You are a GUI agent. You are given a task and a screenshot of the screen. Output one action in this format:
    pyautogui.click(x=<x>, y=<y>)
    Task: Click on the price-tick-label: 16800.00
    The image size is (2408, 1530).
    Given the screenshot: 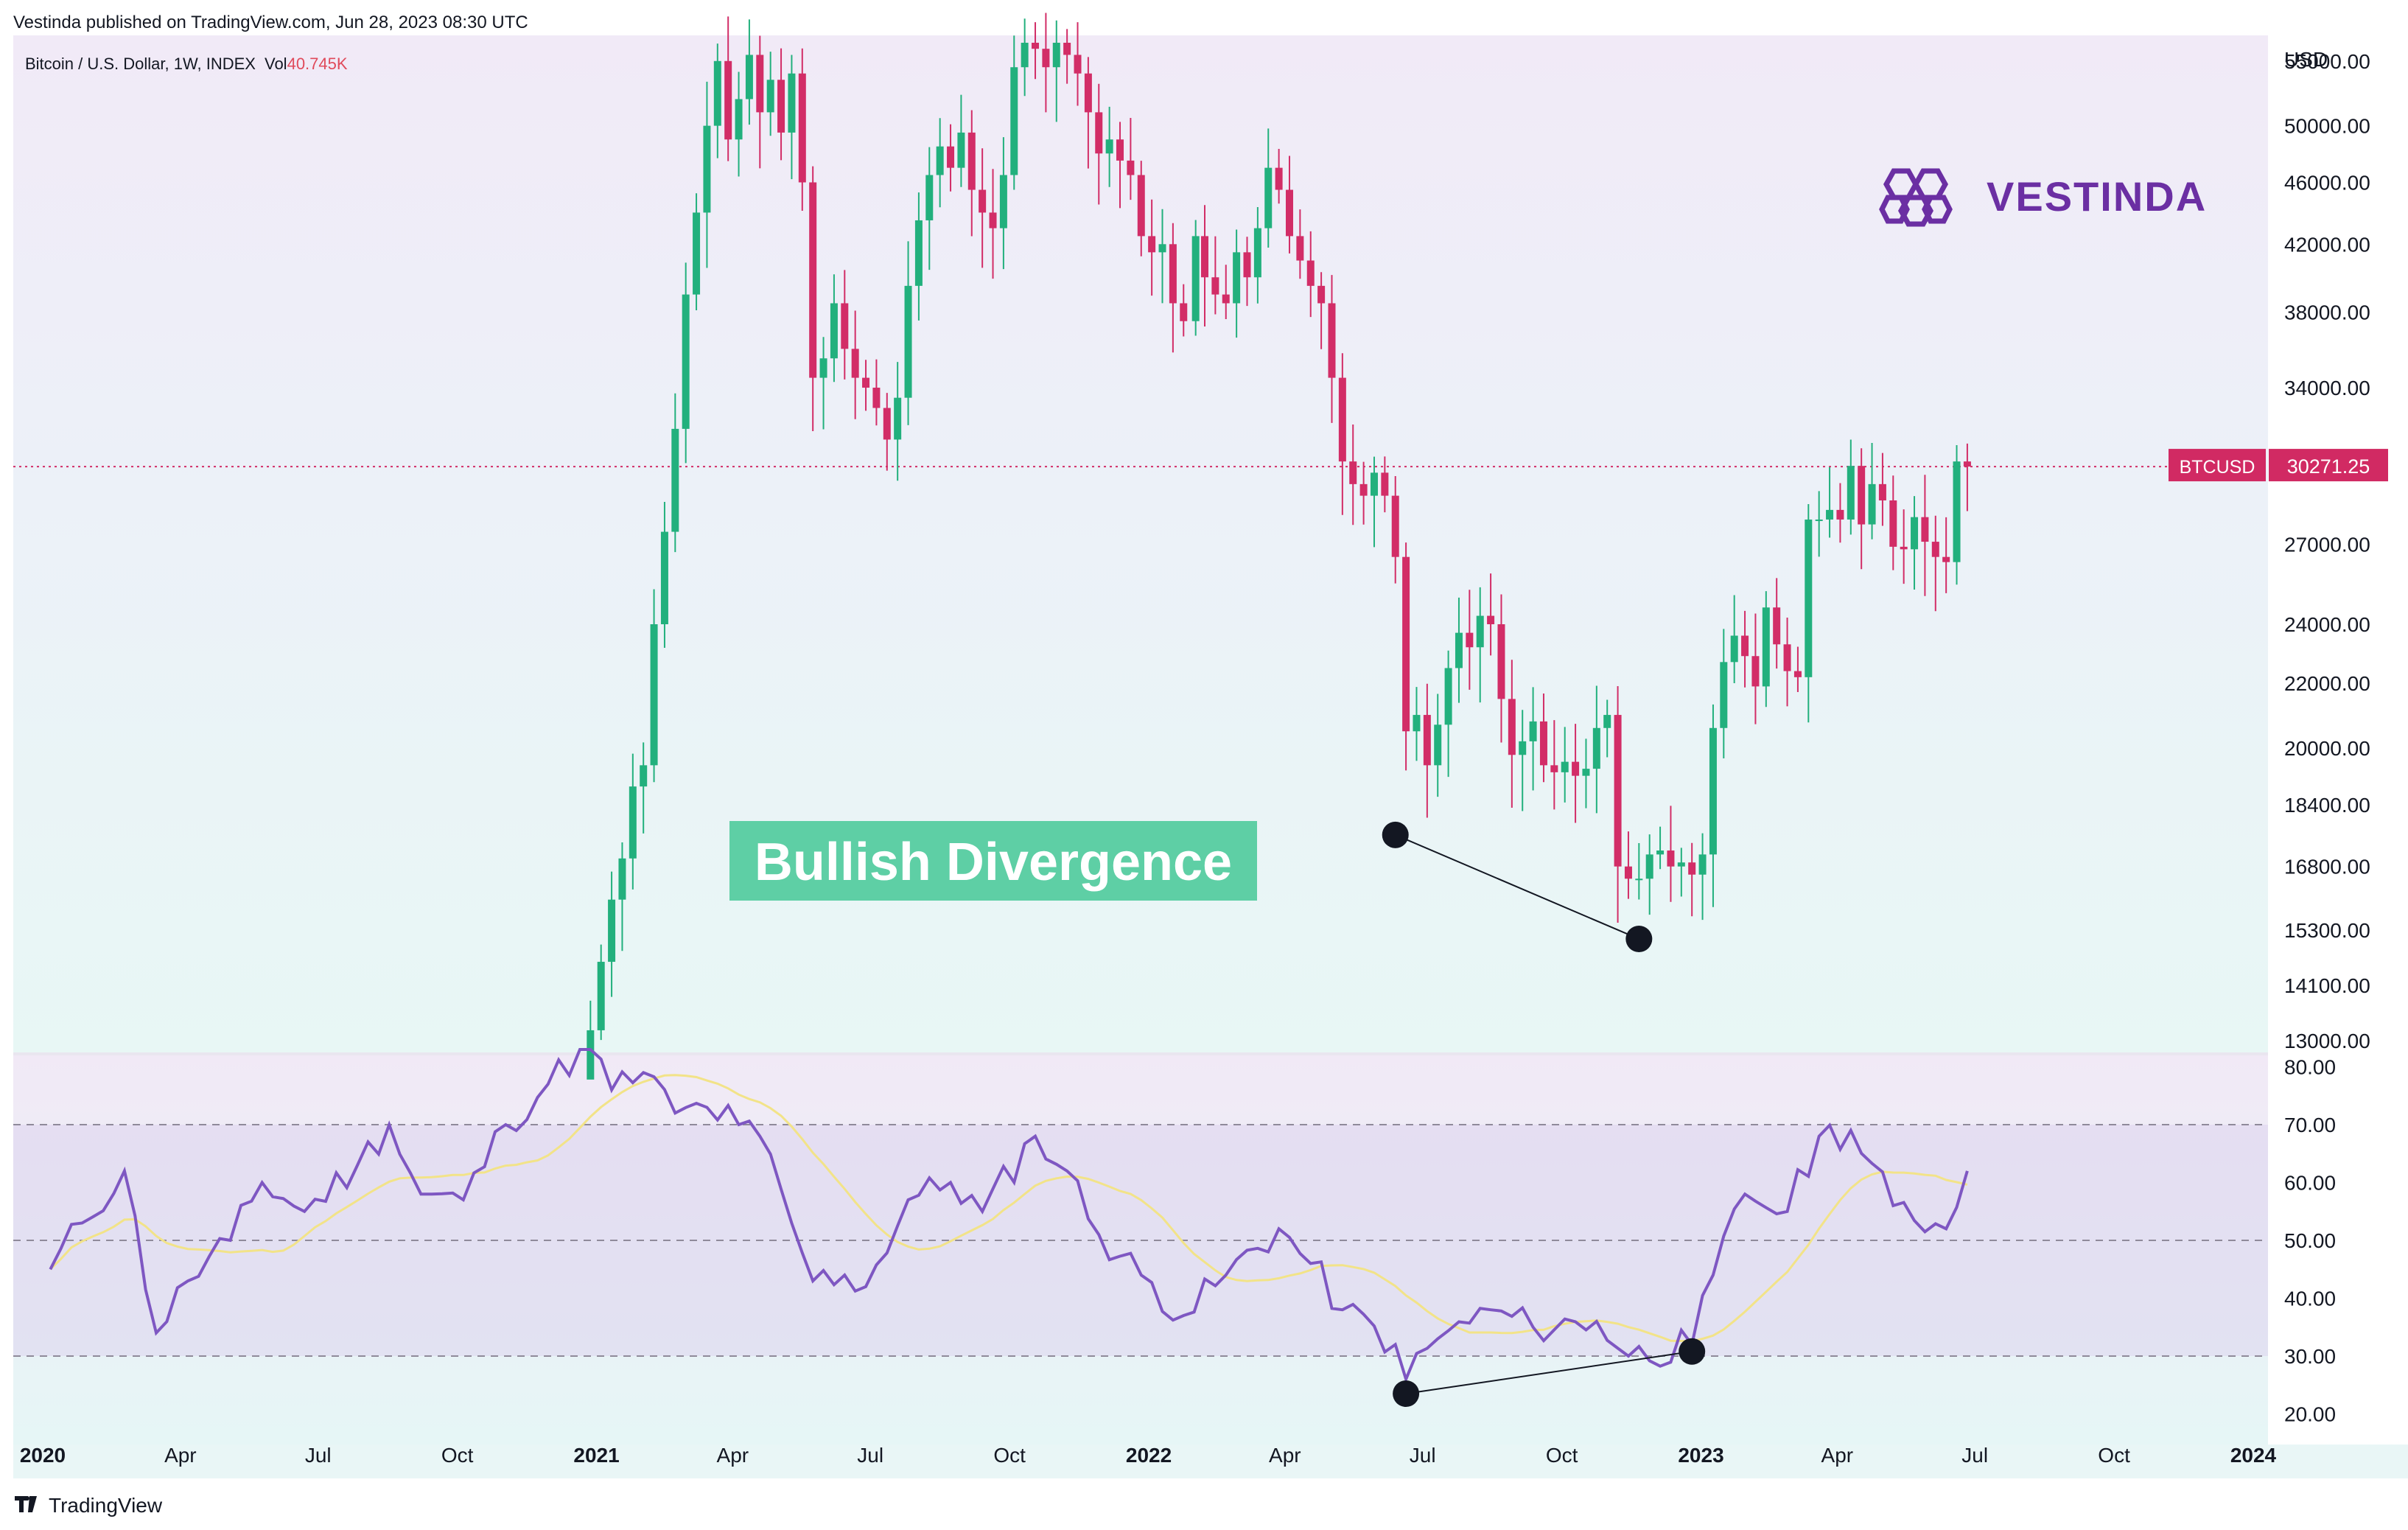 What is the action you would take?
    pyautogui.click(x=2327, y=867)
    